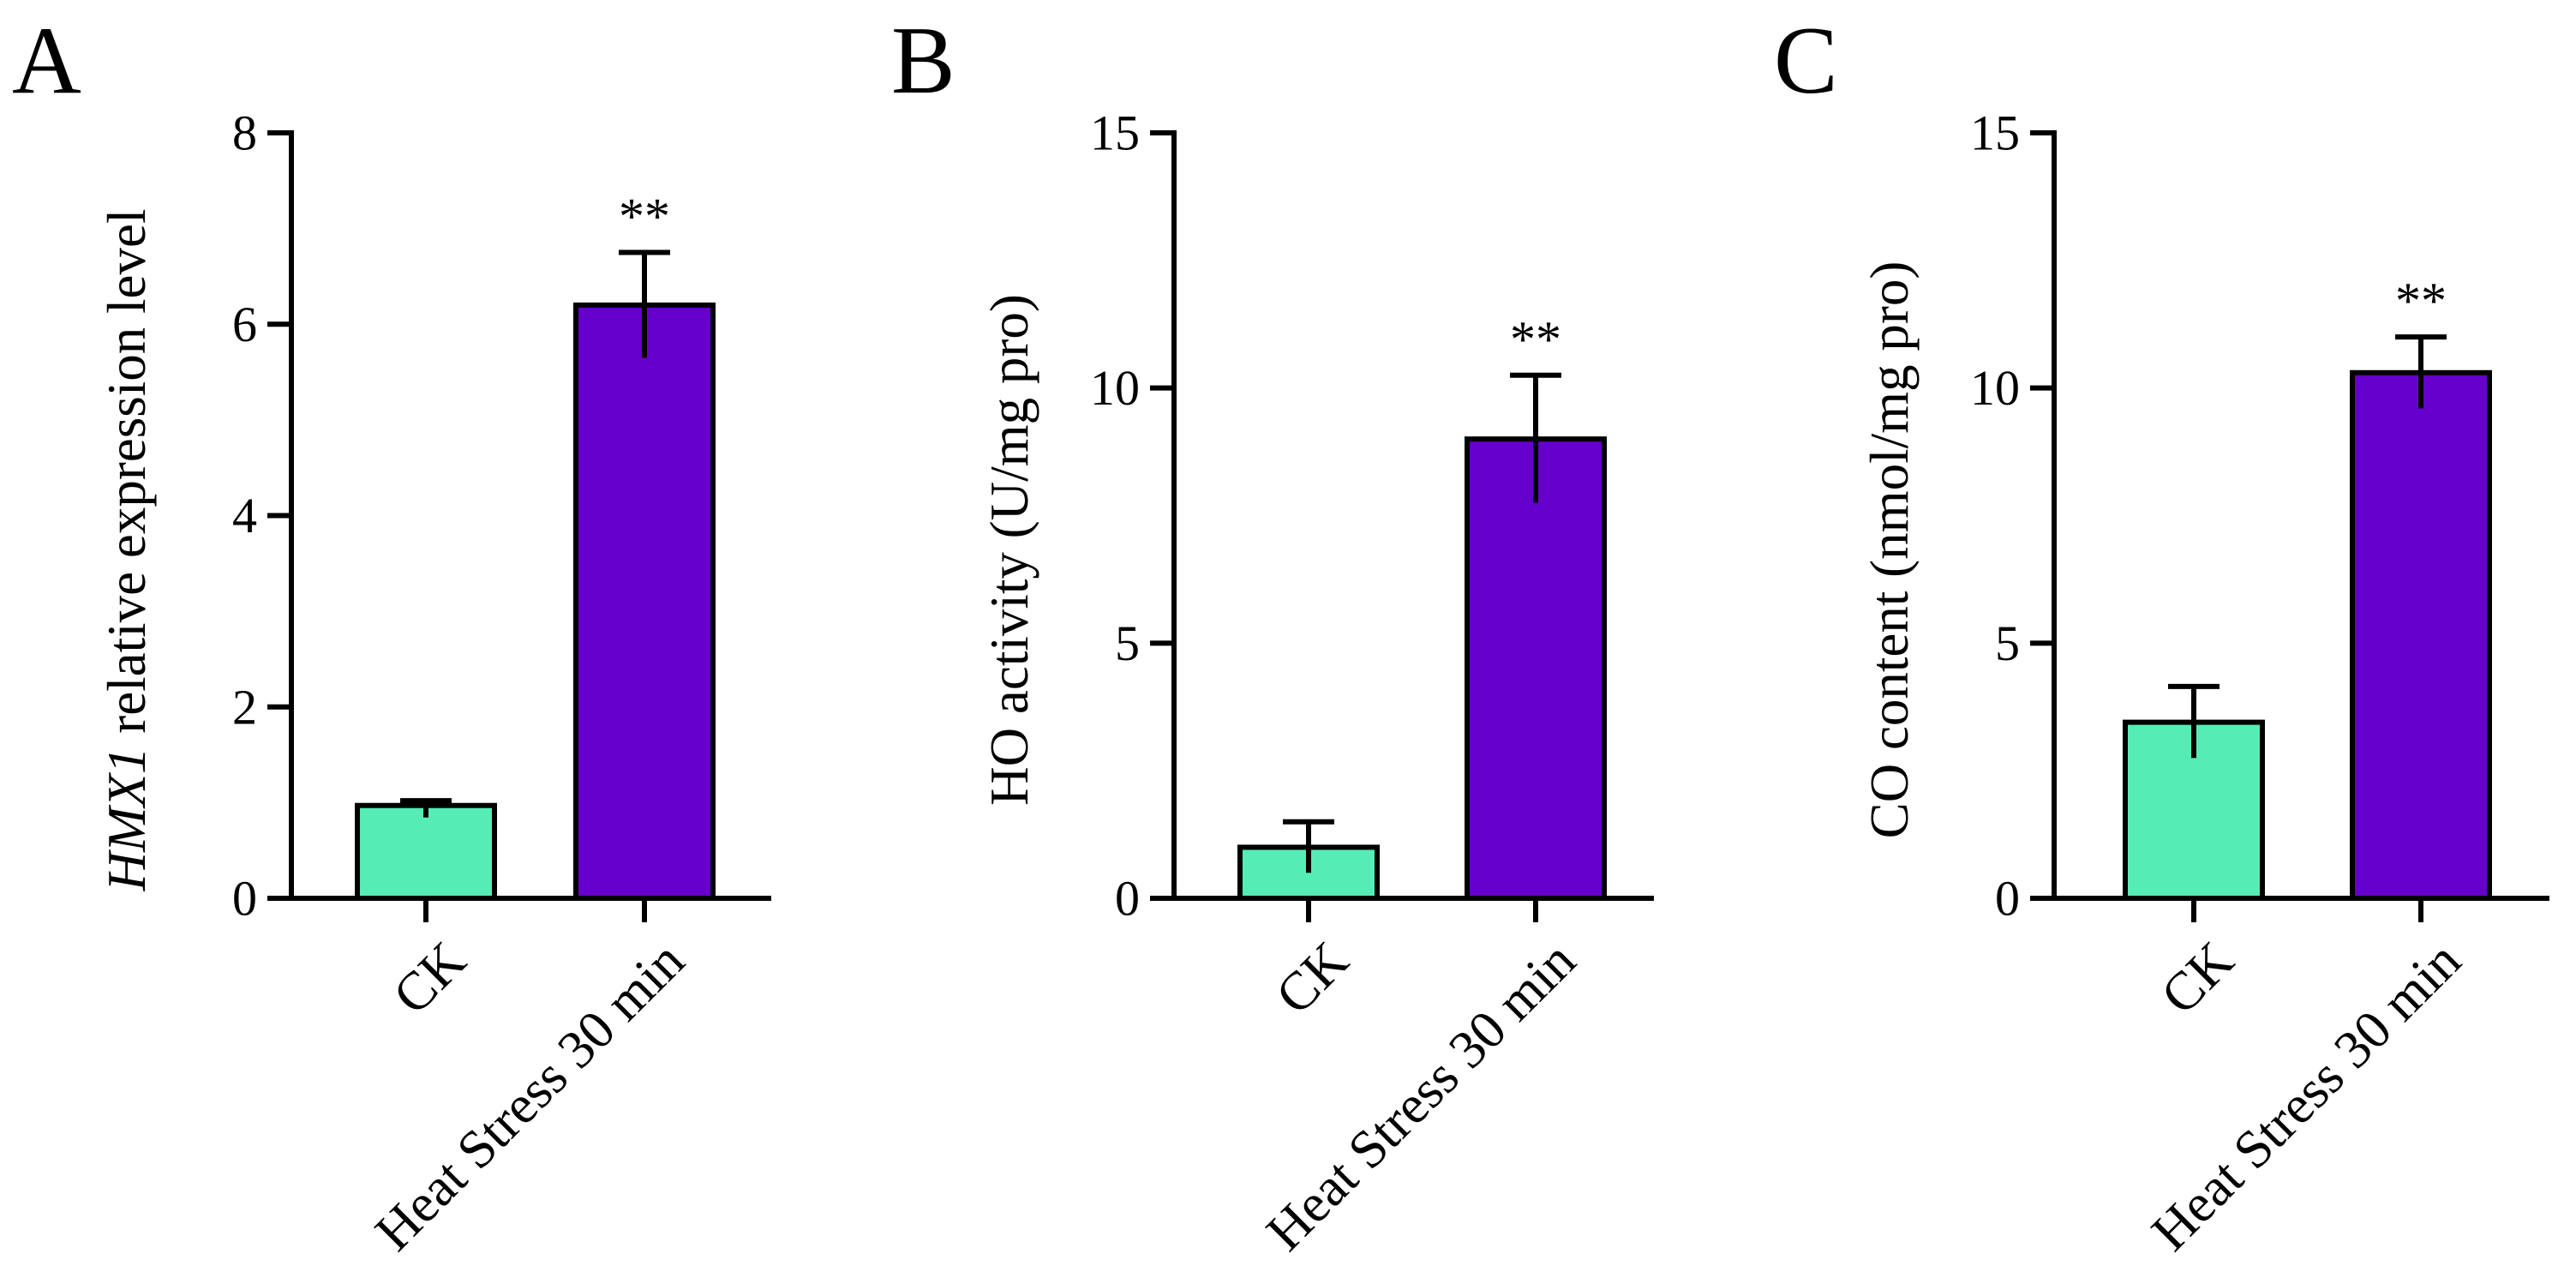 This screenshot has height=1278, width=2576. Describe the element at coordinates (1806, 61) in the screenshot. I see `panel-letter: C` at that location.